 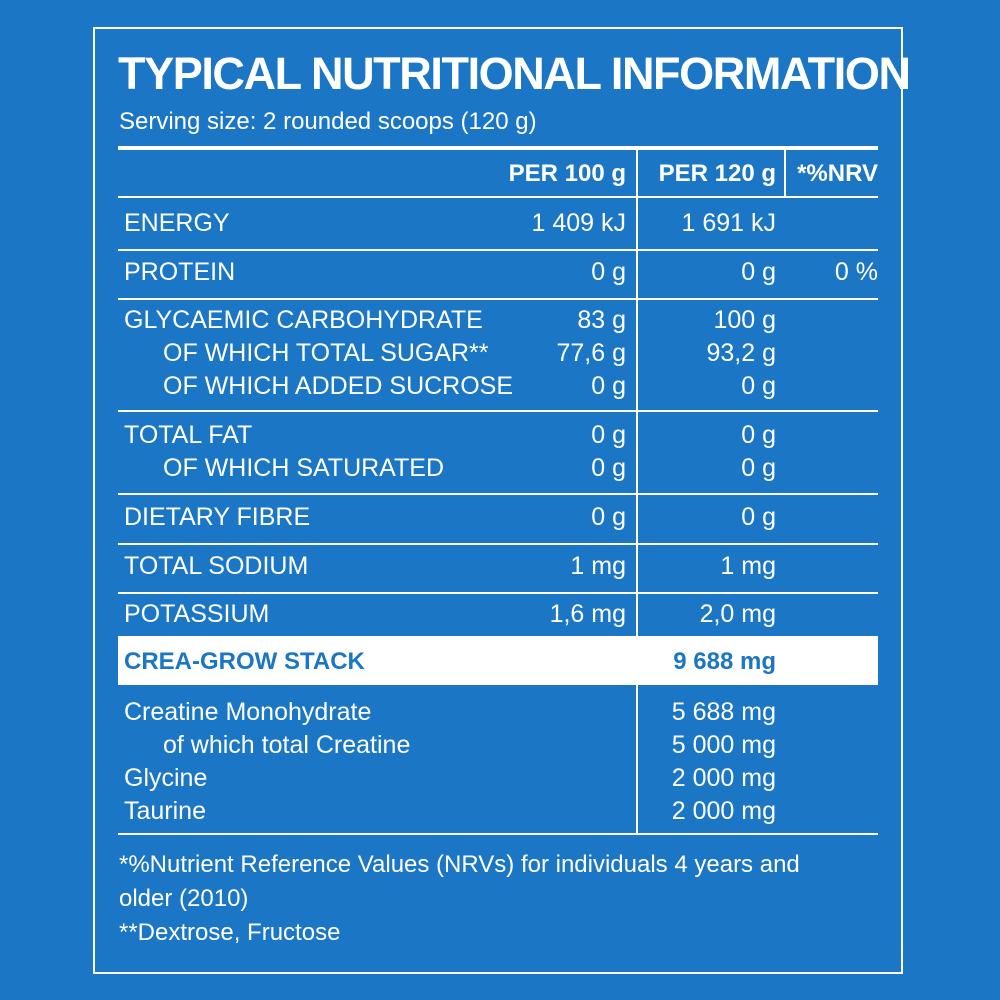 I want to click on divider-protein, so click(x=498, y=299).